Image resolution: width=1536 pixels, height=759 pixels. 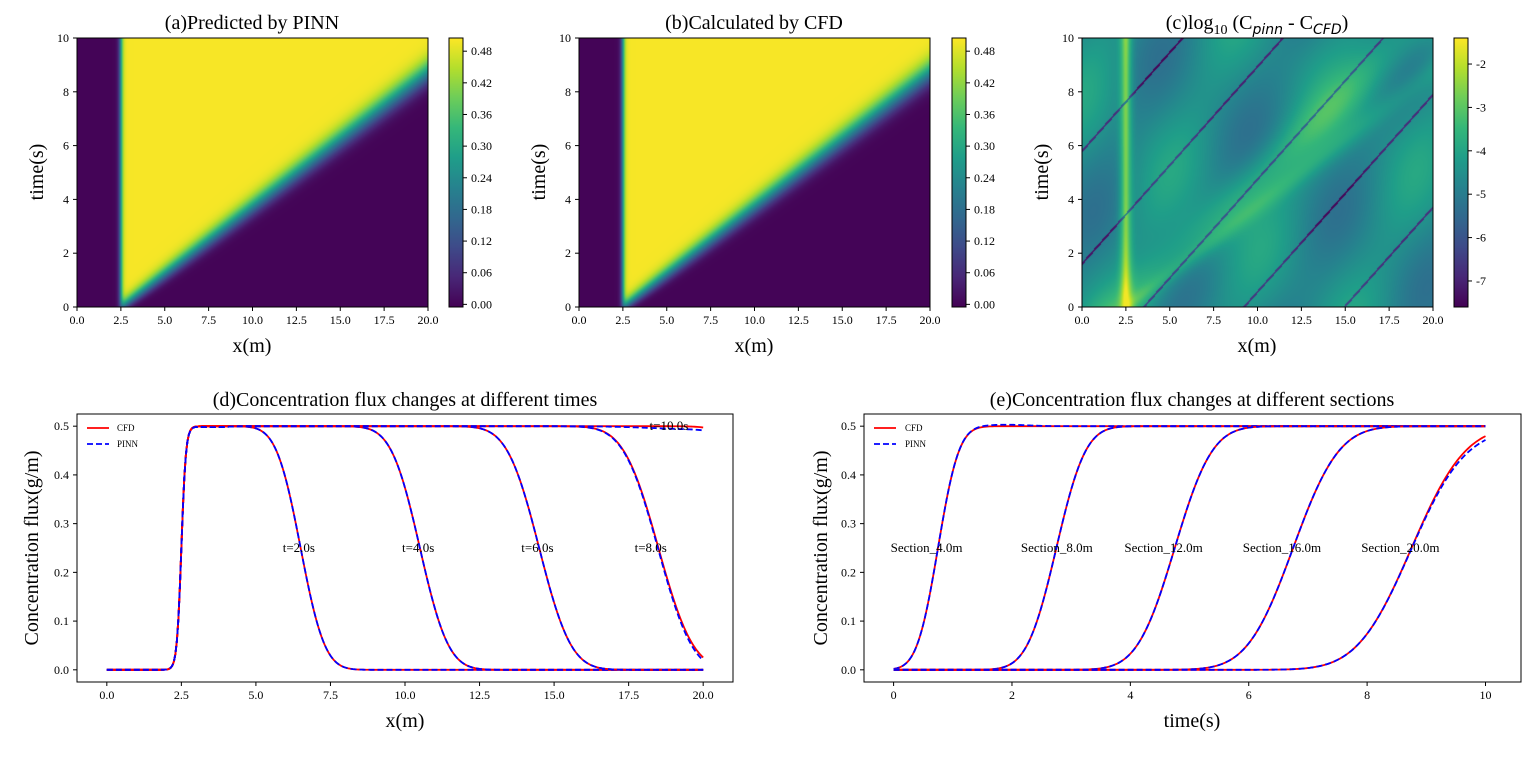 What do you see at coordinates (405, 721) in the screenshot?
I see `panel-d-xlabel: x(m)` at bounding box center [405, 721].